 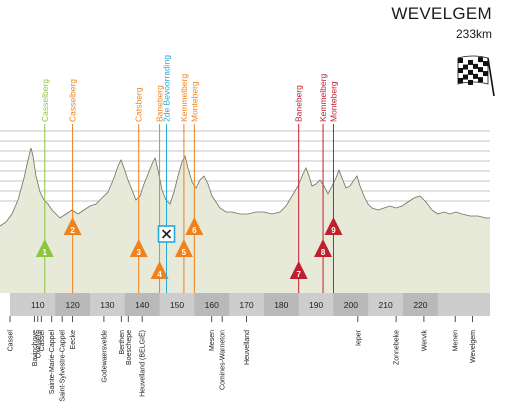 What do you see at coordinates (44, 186) in the screenshot?
I see `climb-1: Casselberg 1` at bounding box center [44, 186].